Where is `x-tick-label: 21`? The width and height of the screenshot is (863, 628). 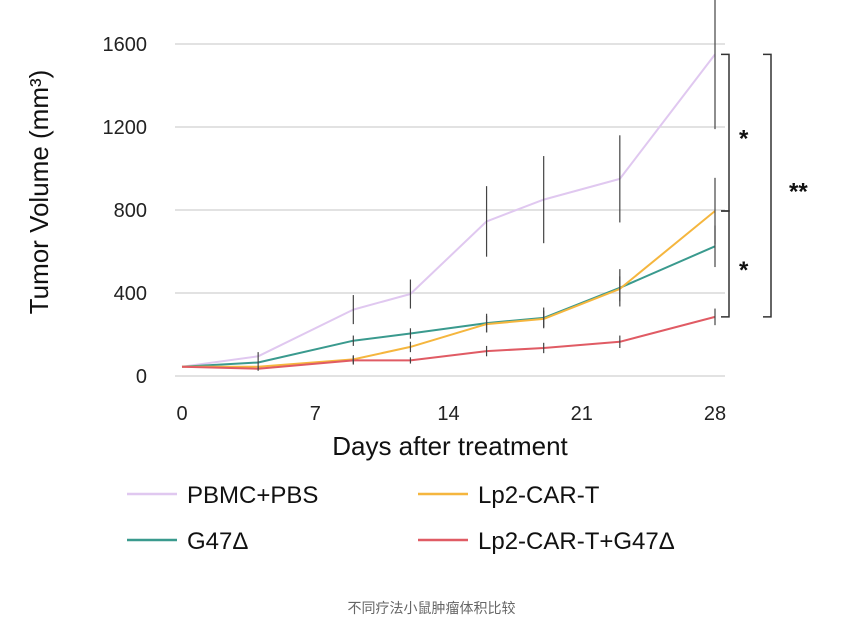
x-tick-label: 21 is located at coordinates (582, 414).